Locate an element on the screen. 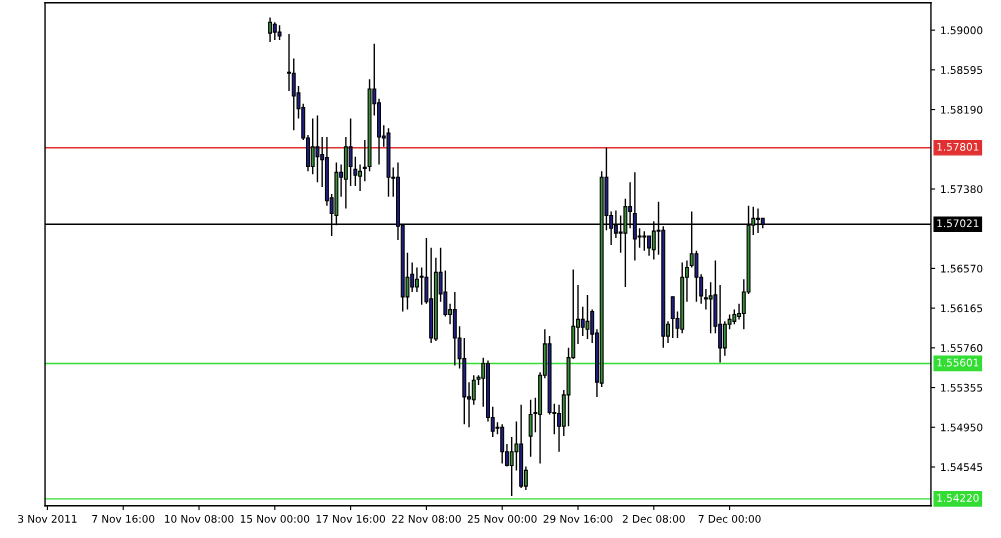 The image size is (1001, 538). y-tick-label: 1.56165 is located at coordinates (962, 308).